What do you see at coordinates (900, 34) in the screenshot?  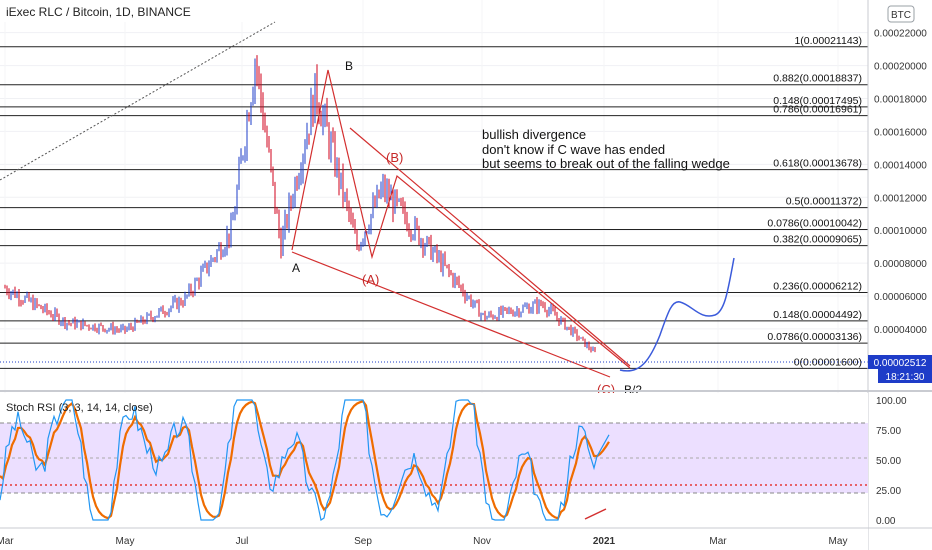 I see `price-tick-label: 0.00022000` at bounding box center [900, 34].